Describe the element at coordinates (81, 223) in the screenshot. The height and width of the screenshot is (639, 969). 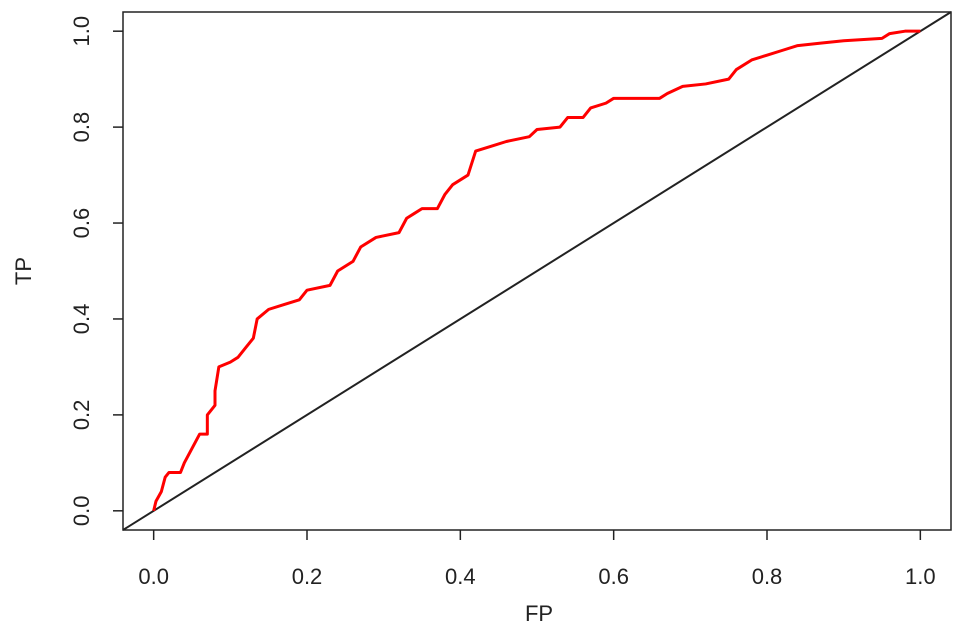
I see `y-tick-label: 0.6` at that location.